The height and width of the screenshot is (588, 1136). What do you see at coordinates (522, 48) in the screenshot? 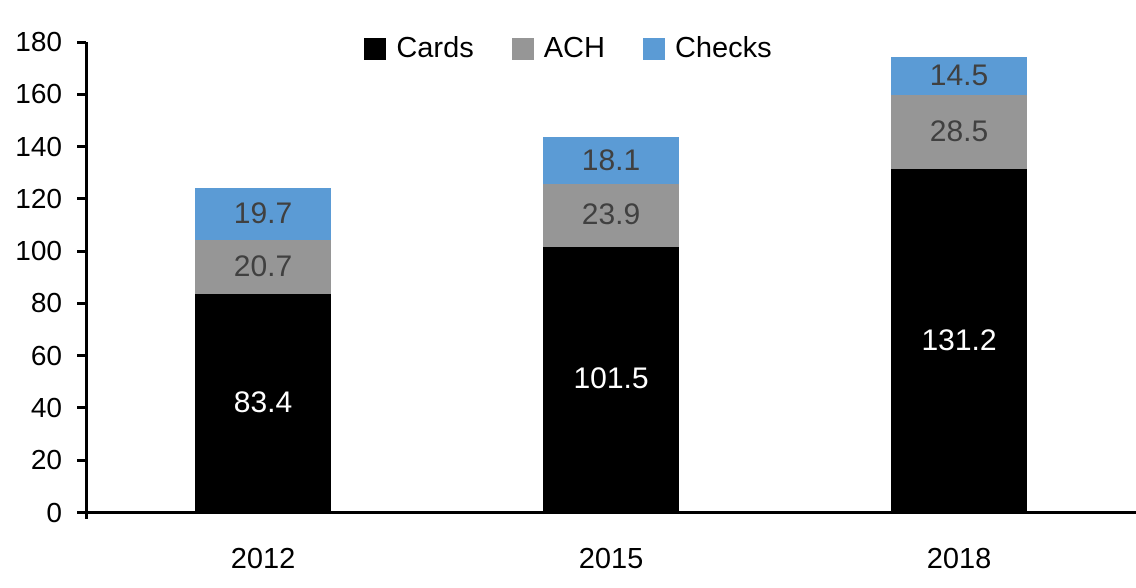
I see `ach-swatch-icon` at bounding box center [522, 48].